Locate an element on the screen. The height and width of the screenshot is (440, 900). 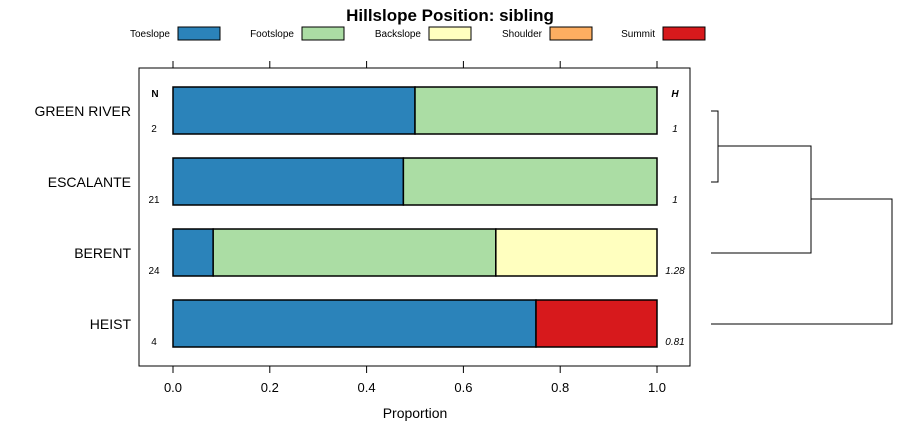
h-value-heist: 0.81 is located at coordinates (674, 342).